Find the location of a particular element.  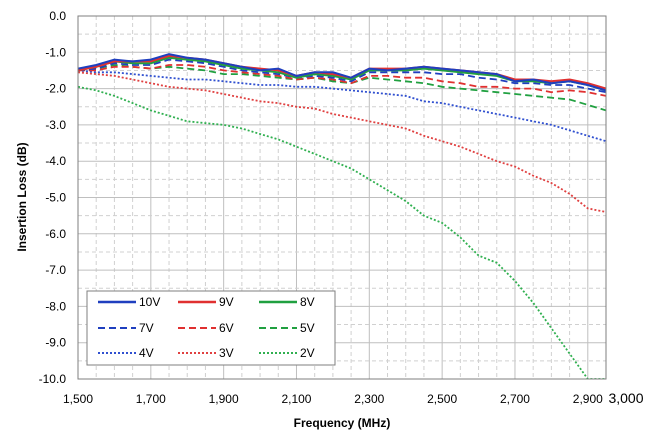

y-tick-label: -9.0 is located at coordinates (55, 343).